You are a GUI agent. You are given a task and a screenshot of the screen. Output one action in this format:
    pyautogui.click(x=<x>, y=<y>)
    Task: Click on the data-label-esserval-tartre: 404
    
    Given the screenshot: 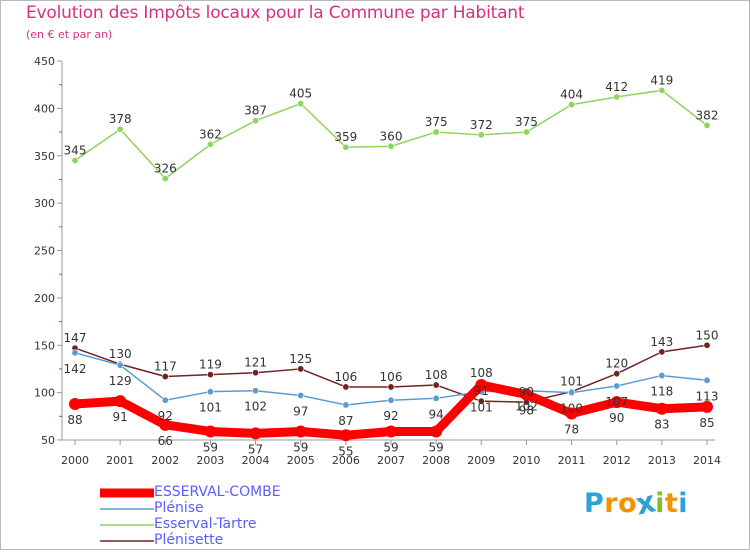 What is the action you would take?
    pyautogui.click(x=571, y=95)
    